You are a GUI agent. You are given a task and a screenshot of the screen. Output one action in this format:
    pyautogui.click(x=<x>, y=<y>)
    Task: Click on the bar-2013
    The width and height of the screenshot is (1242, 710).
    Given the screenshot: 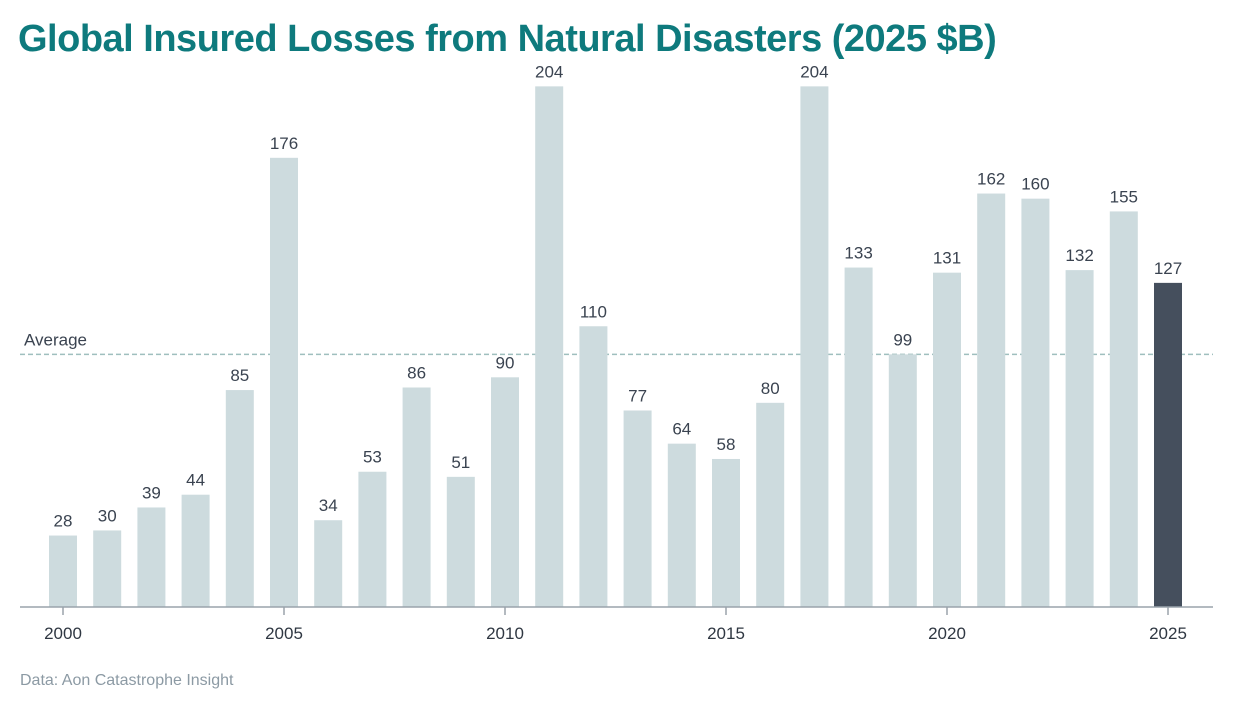 What is the action you would take?
    pyautogui.click(x=637, y=508)
    